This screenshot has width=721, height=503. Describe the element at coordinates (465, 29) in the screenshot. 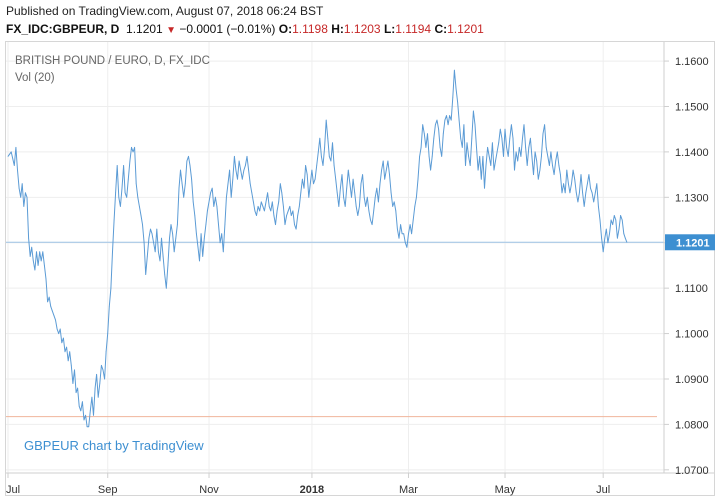

I see `close-value: 1.1201` at that location.